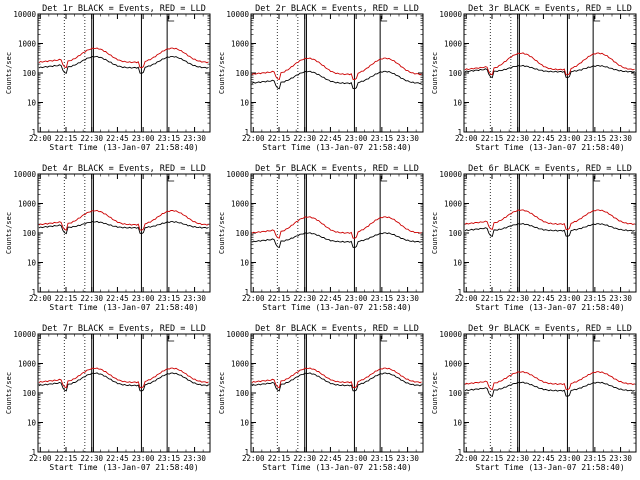 The image size is (640, 480). What do you see at coordinates (550, 169) in the screenshot?
I see `panel-title: Det 6r BLACK = Events, RED = LLD` at bounding box center [550, 169].